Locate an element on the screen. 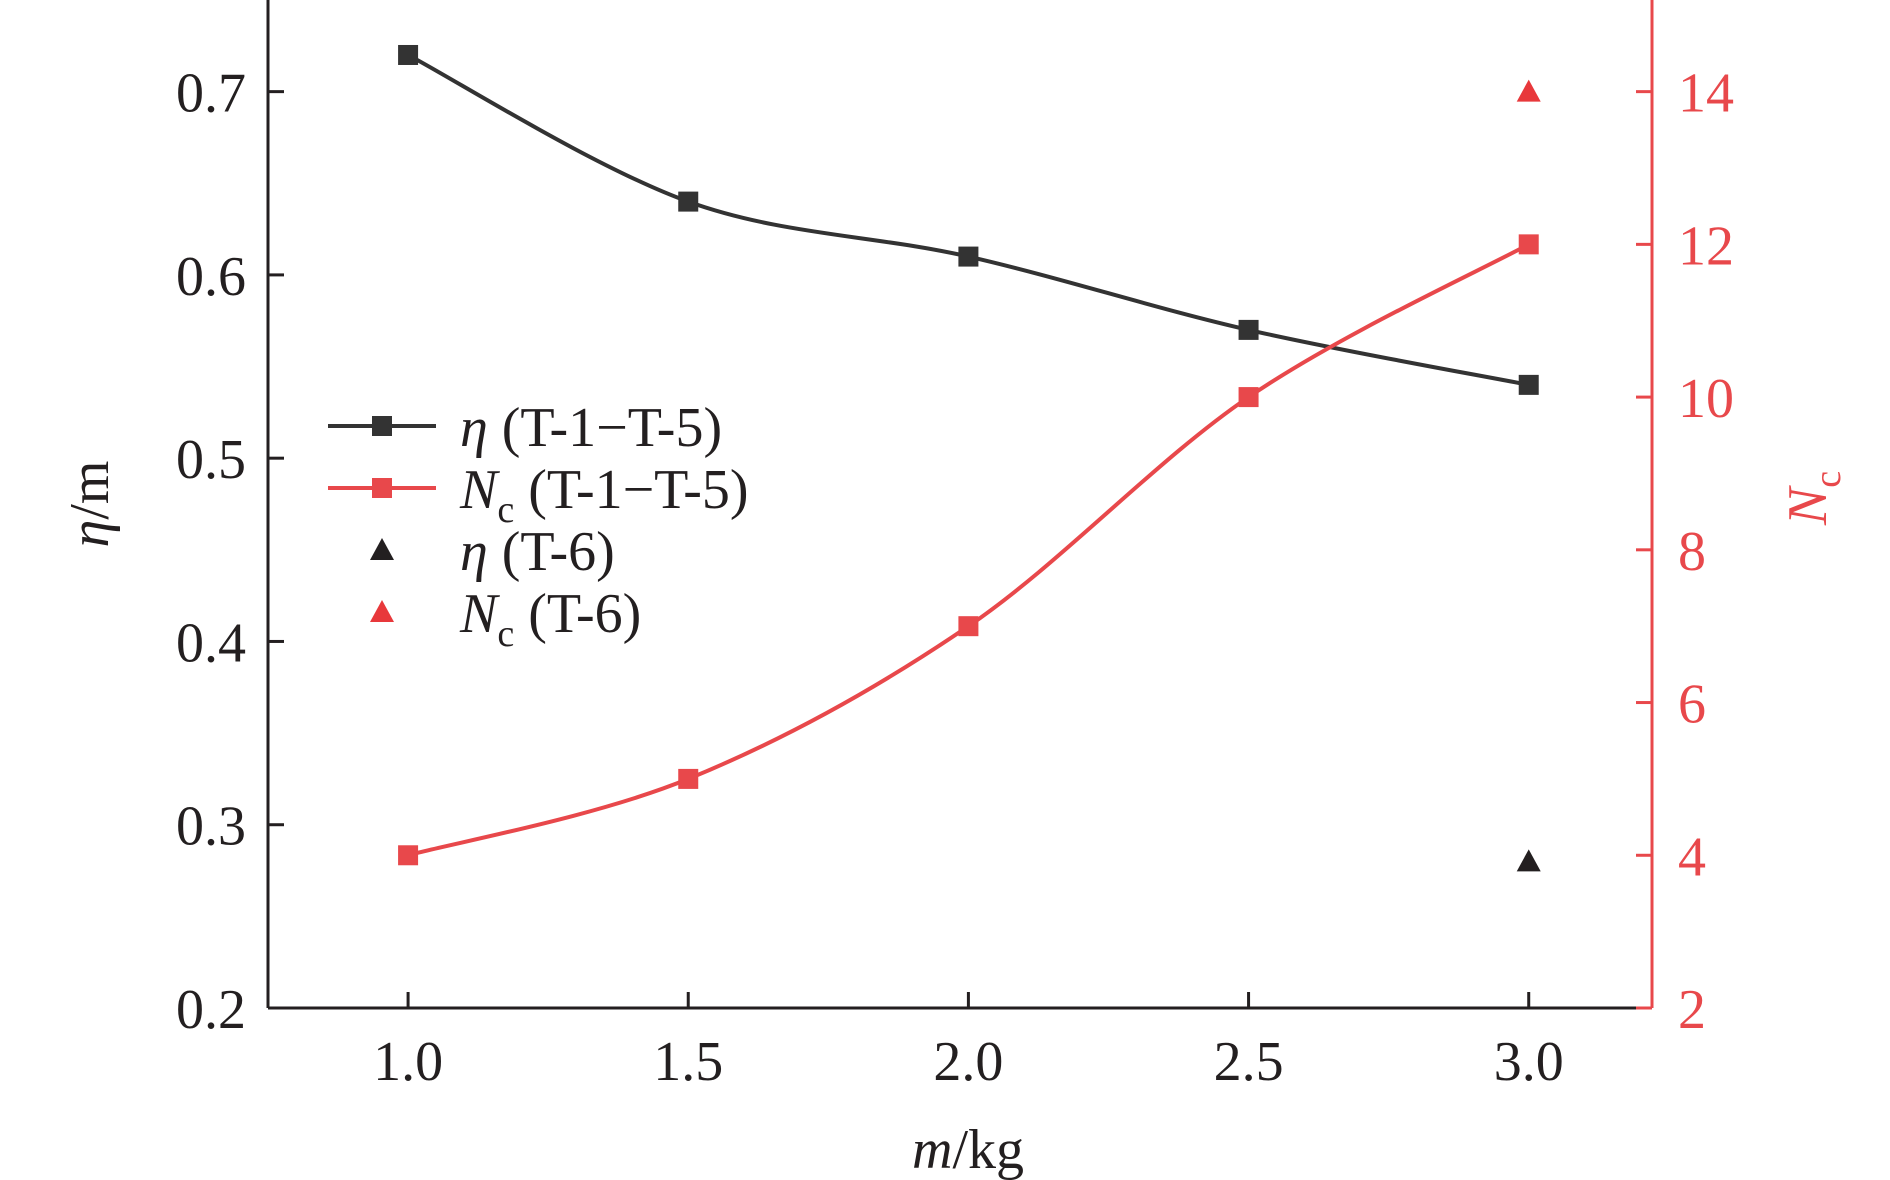 The height and width of the screenshot is (1180, 1890). left-y-tick-label: 0.2 is located at coordinates (211, 1010).